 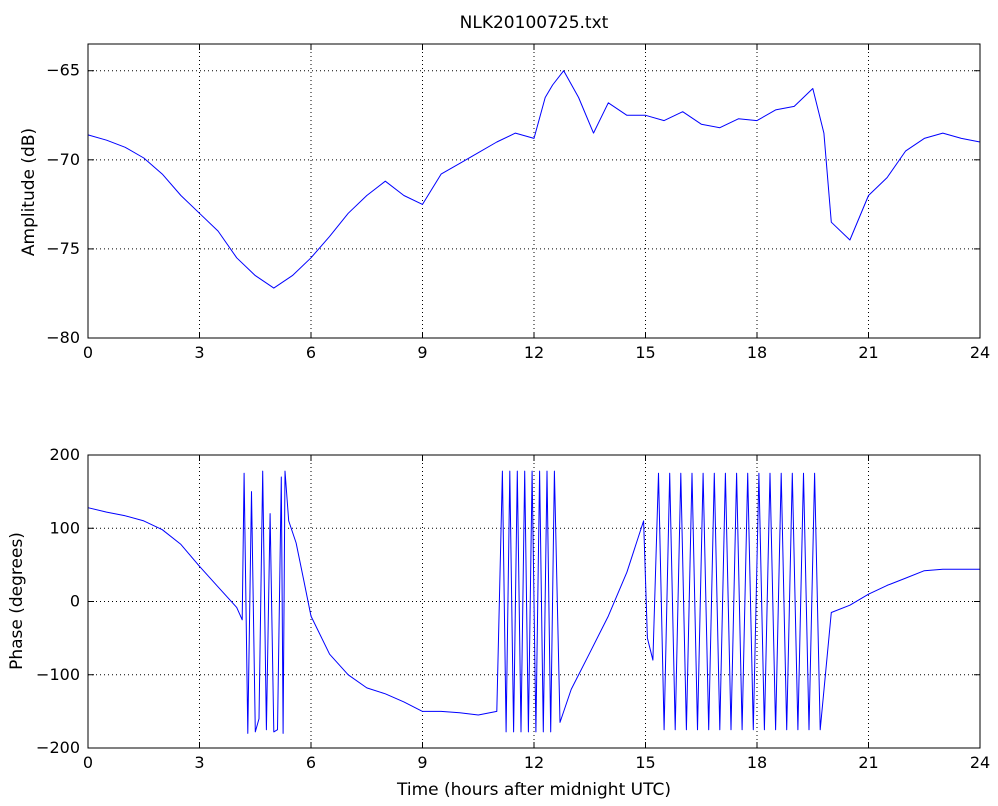 What do you see at coordinates (17, 601) in the screenshot?
I see `phase-y-axis-label: Phase (degrees)` at bounding box center [17, 601].